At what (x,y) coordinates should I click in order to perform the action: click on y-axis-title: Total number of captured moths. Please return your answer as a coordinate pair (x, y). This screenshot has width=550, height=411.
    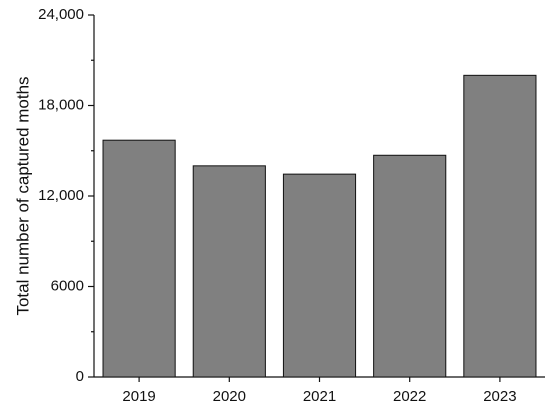
    Looking at the image, I should click on (22, 195).